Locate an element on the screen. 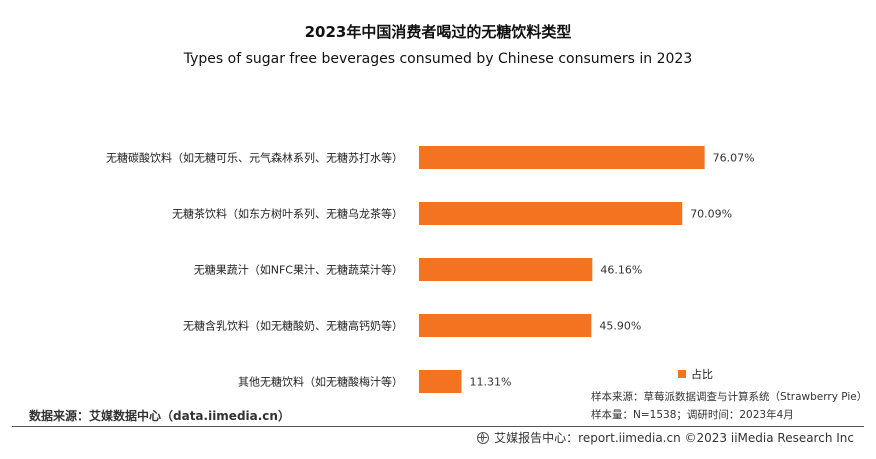 The image size is (876, 459). category-label: 其他无糖饮料（如无糖酸梅汁等） is located at coordinates (320, 382).